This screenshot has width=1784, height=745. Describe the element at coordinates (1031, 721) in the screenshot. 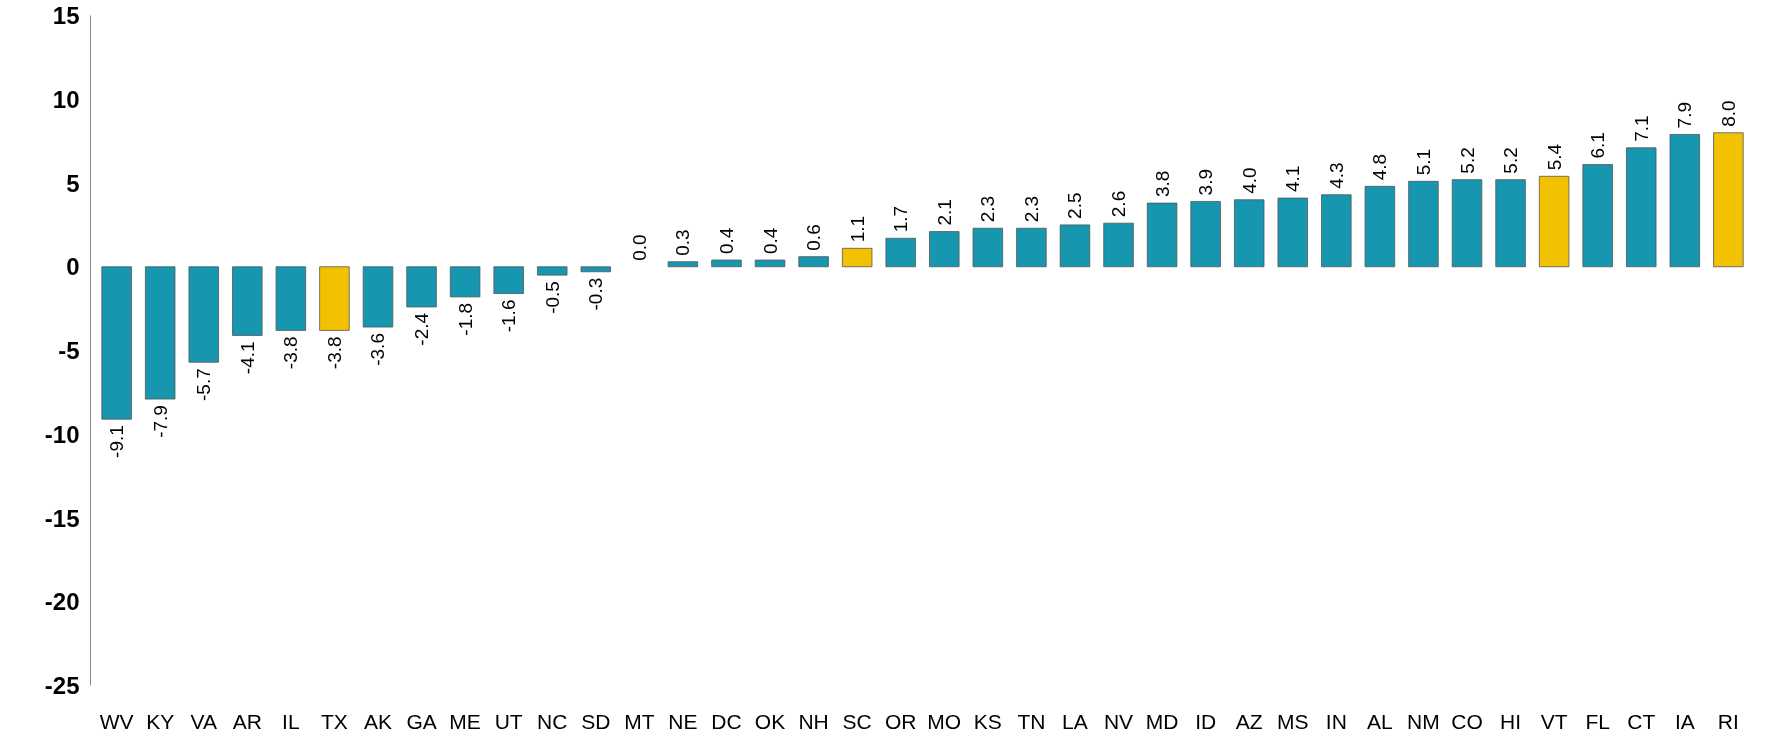

I see `x-tick-label: TN` at that location.